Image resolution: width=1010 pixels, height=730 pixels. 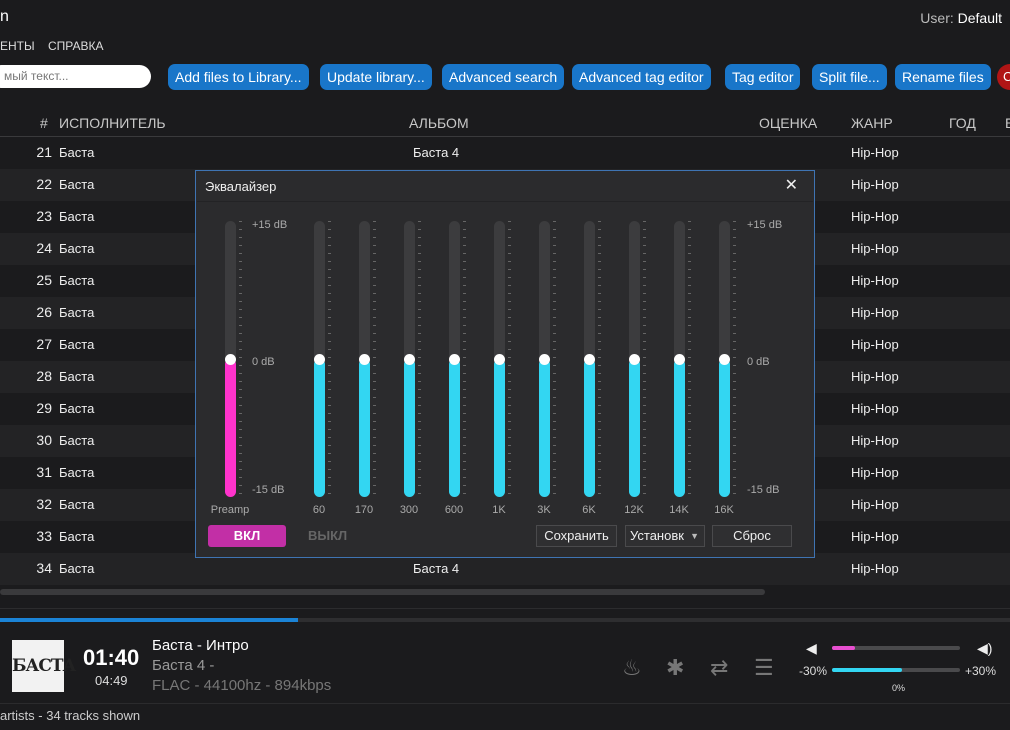 I want to click on chevron-down-icon: ▼, so click(x=694, y=536).